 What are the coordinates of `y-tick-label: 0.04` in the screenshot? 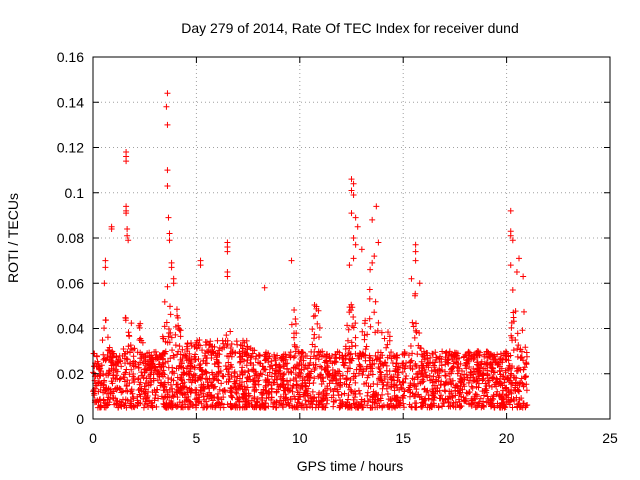 It's located at (70, 329).